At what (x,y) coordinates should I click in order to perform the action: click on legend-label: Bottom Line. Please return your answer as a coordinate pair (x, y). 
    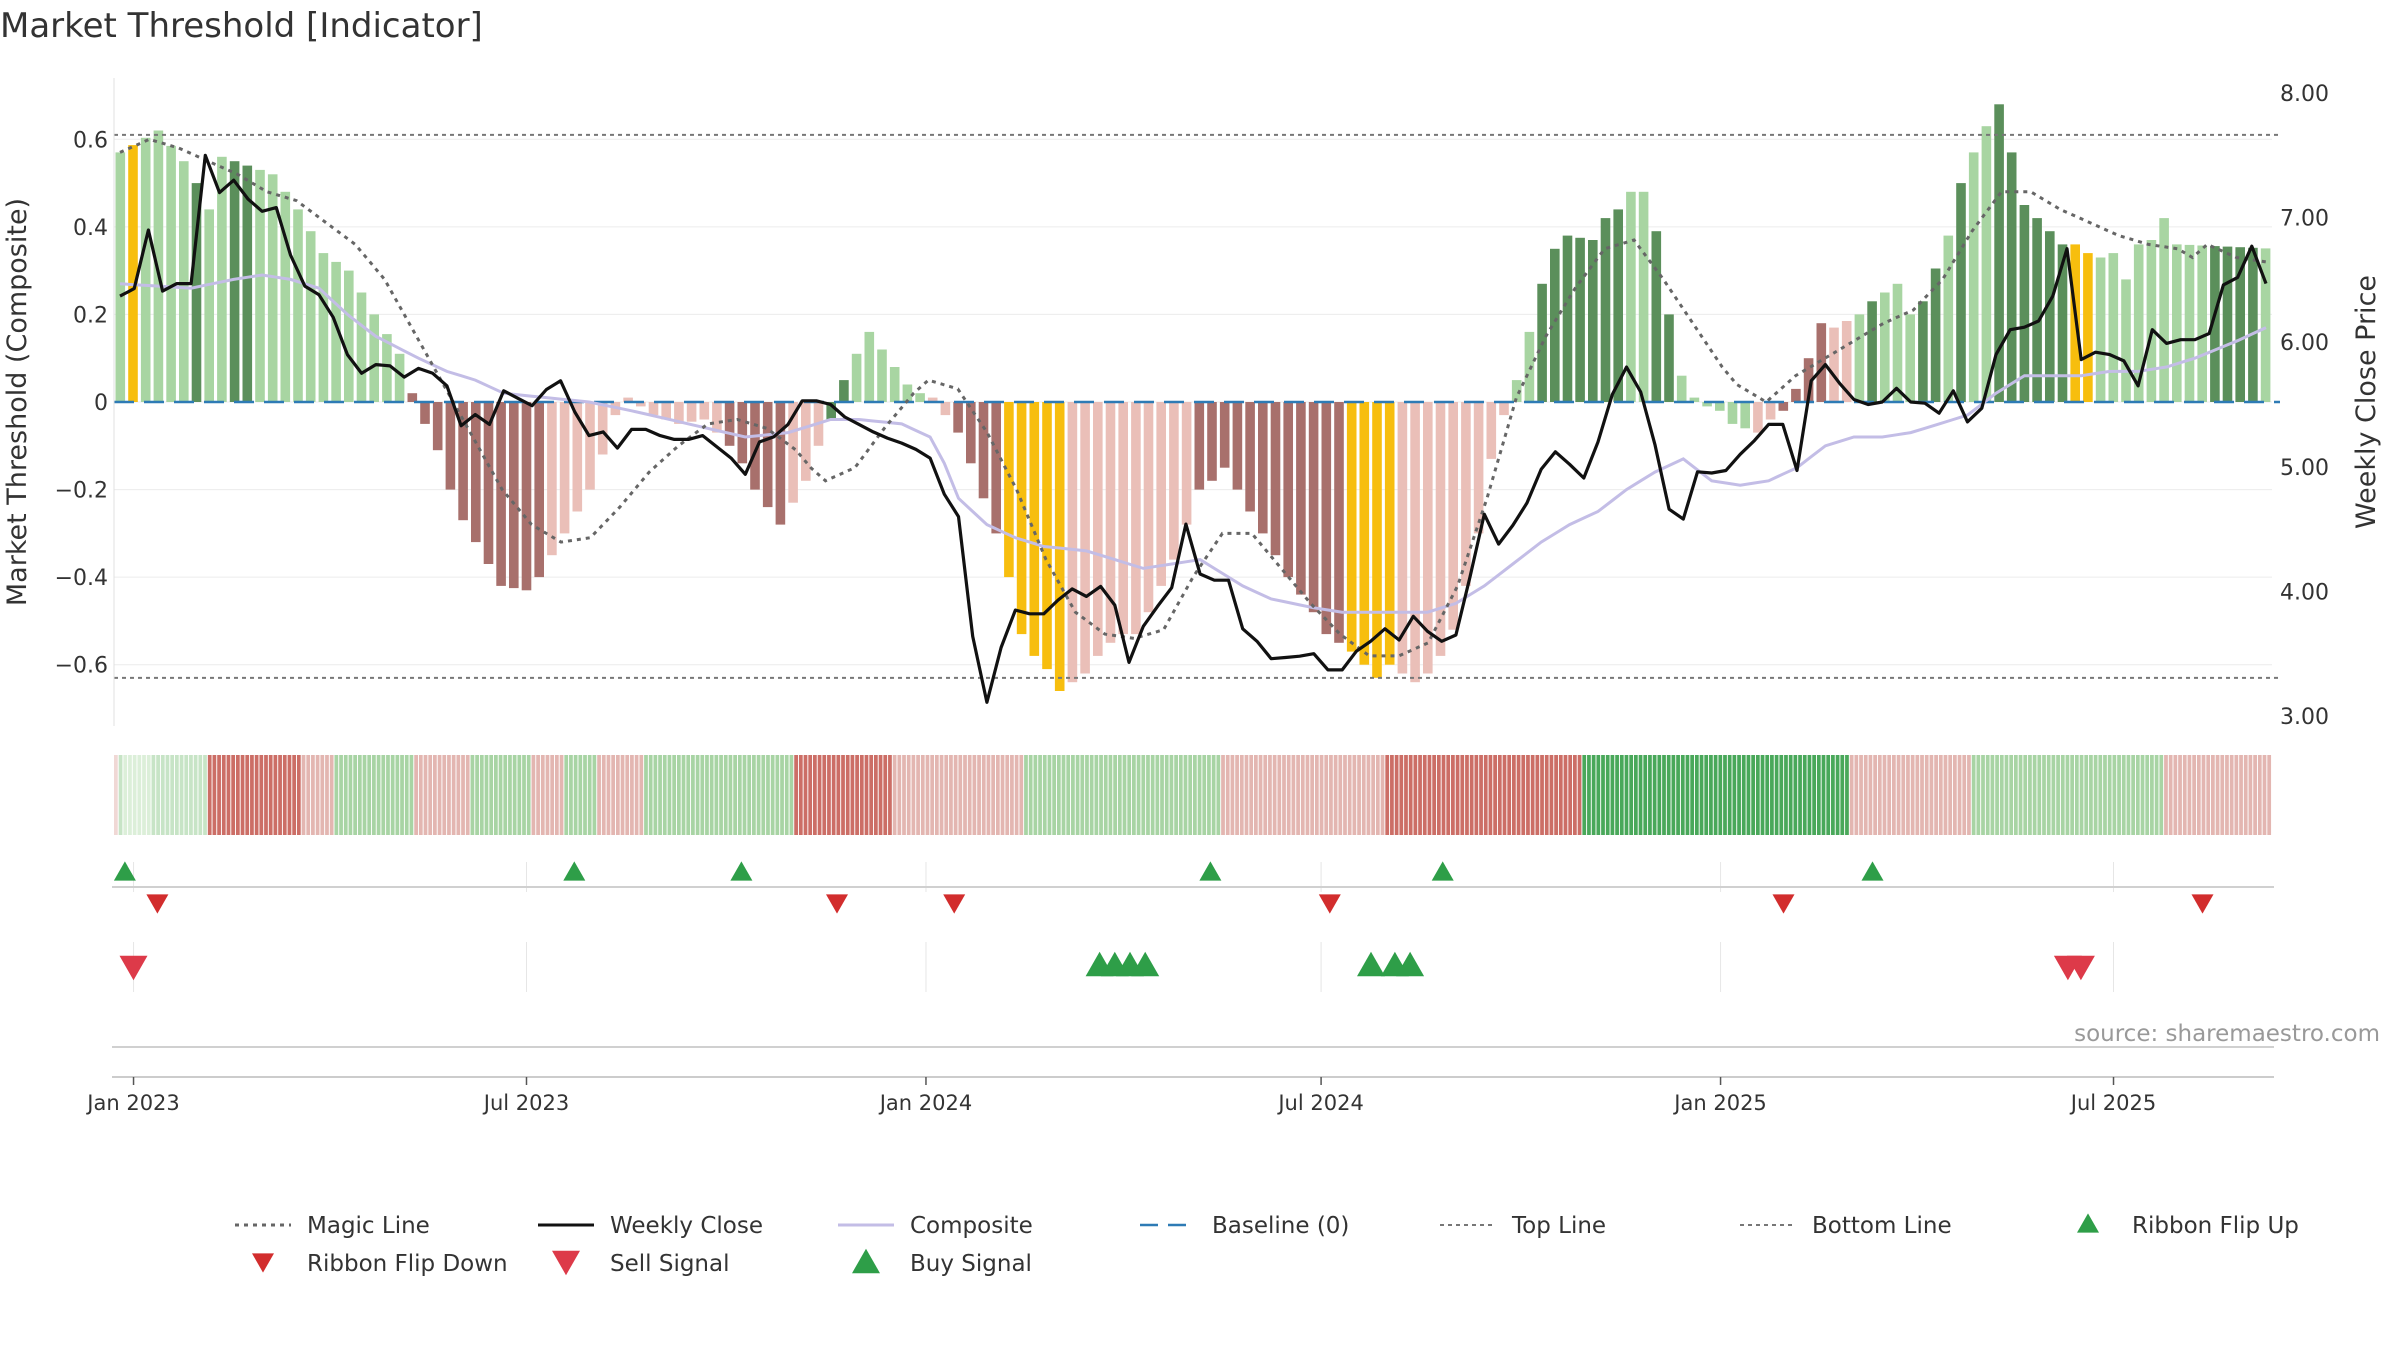
    Looking at the image, I should click on (1882, 1226).